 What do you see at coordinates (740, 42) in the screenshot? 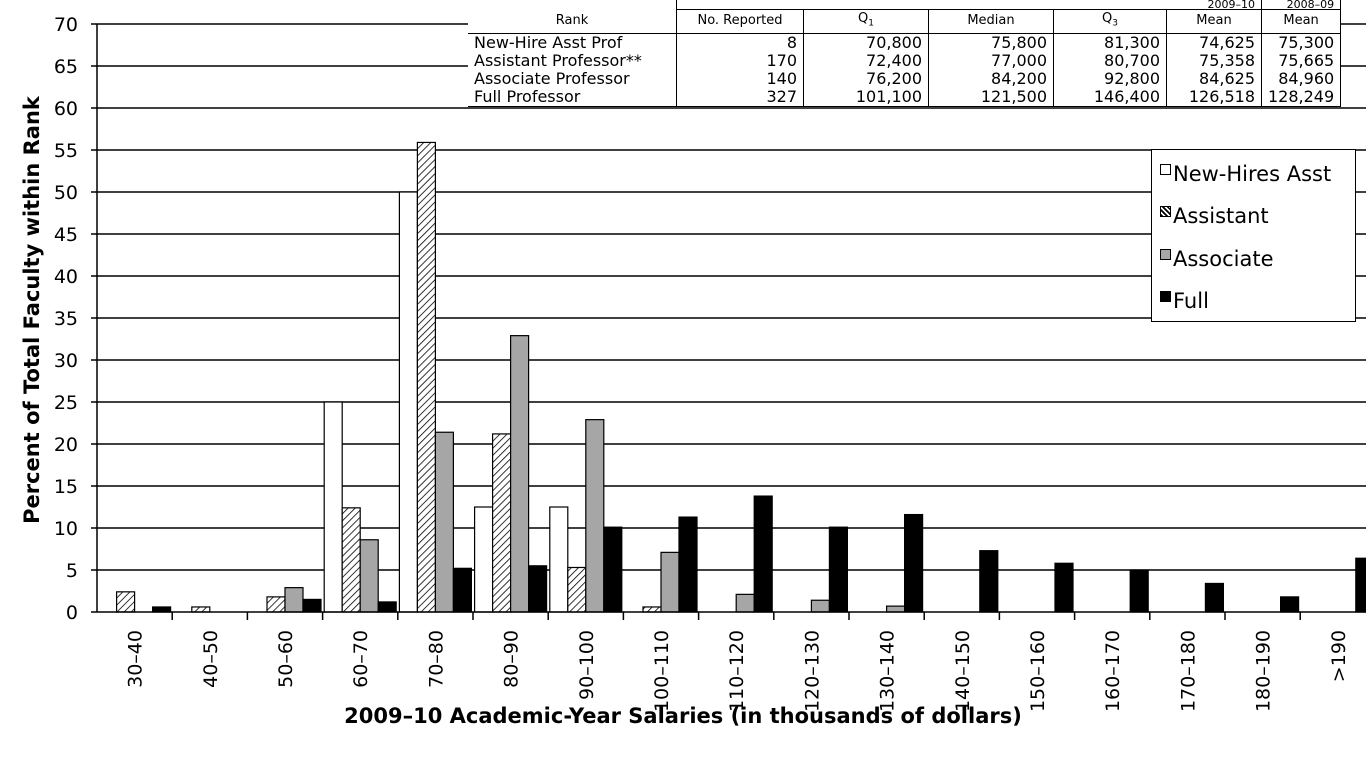
I see `table-cell: 8` at bounding box center [740, 42].